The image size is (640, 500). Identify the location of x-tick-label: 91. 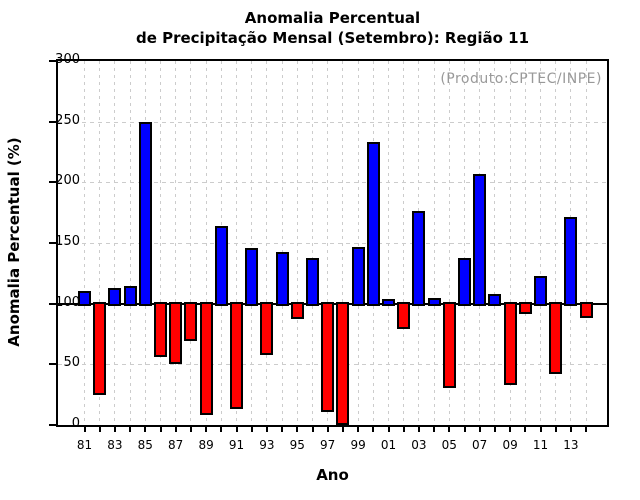
(236, 445).